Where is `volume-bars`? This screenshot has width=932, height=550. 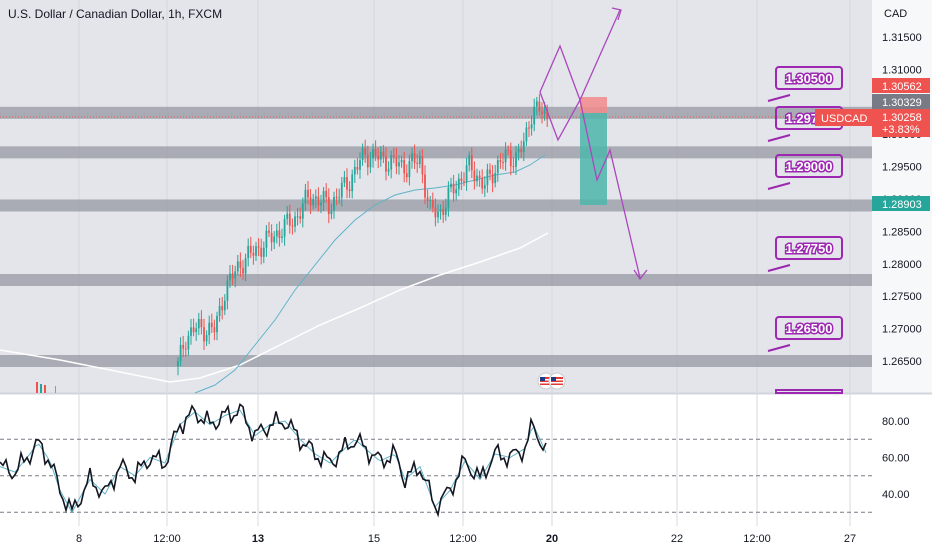
volume-bars is located at coordinates (46, 387).